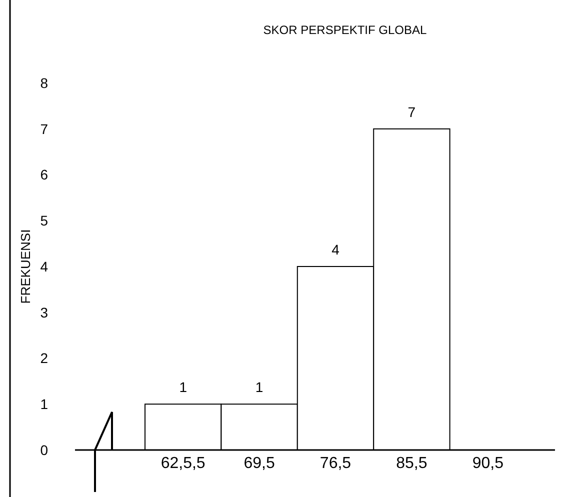 This screenshot has width=562, height=497. I want to click on y-tick-label: 7, so click(44, 128).